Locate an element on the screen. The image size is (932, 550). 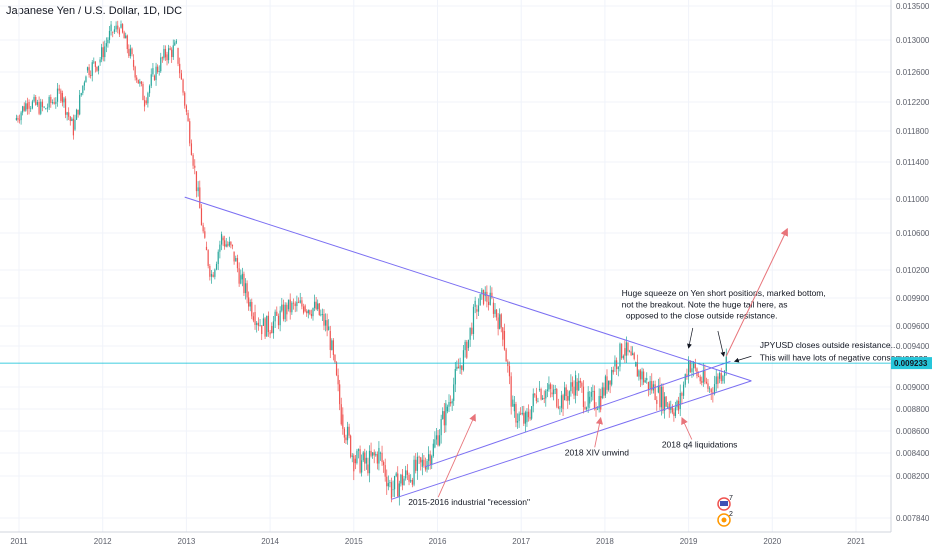
y-tick-label: 0.012200 is located at coordinates (913, 102).